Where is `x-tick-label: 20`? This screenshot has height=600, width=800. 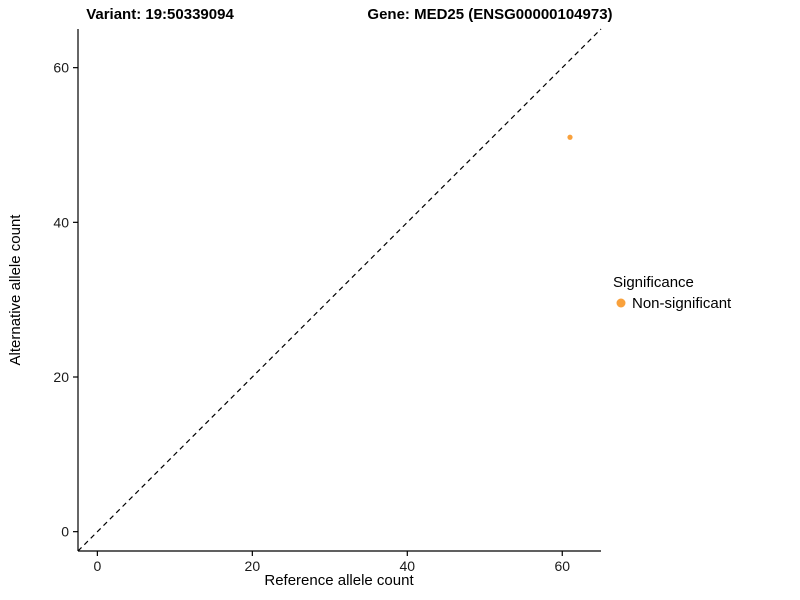 x-tick-label: 20 is located at coordinates (253, 566).